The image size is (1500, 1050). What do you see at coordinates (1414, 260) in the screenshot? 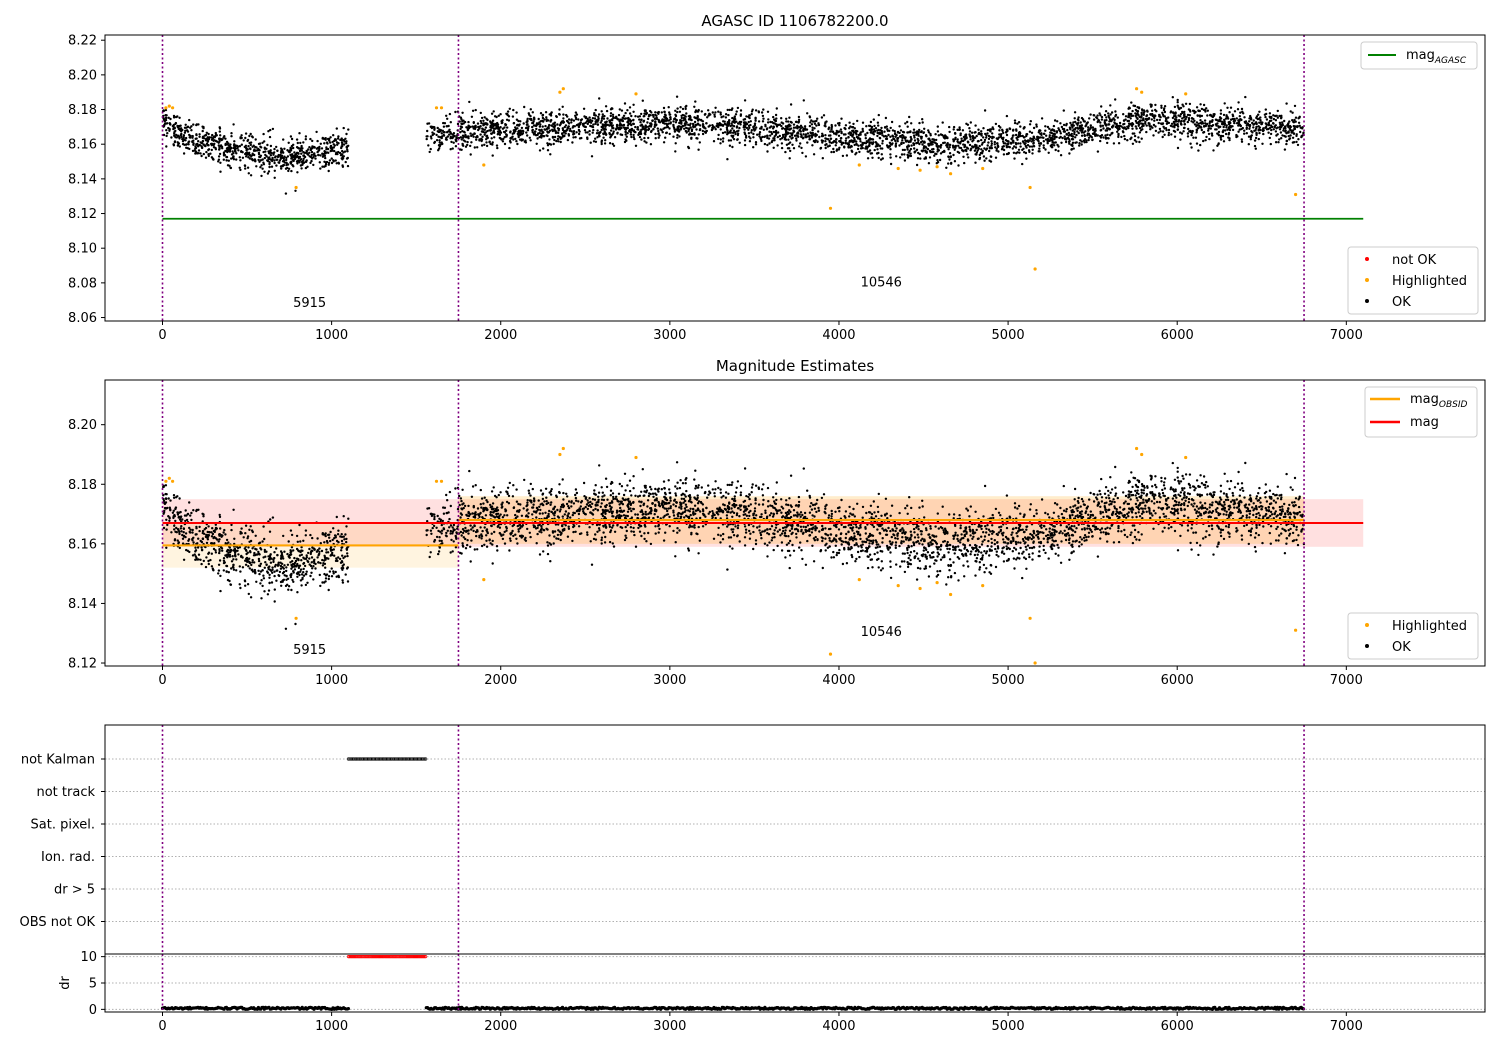
I see `legend-point-label: not OK` at bounding box center [1414, 260].